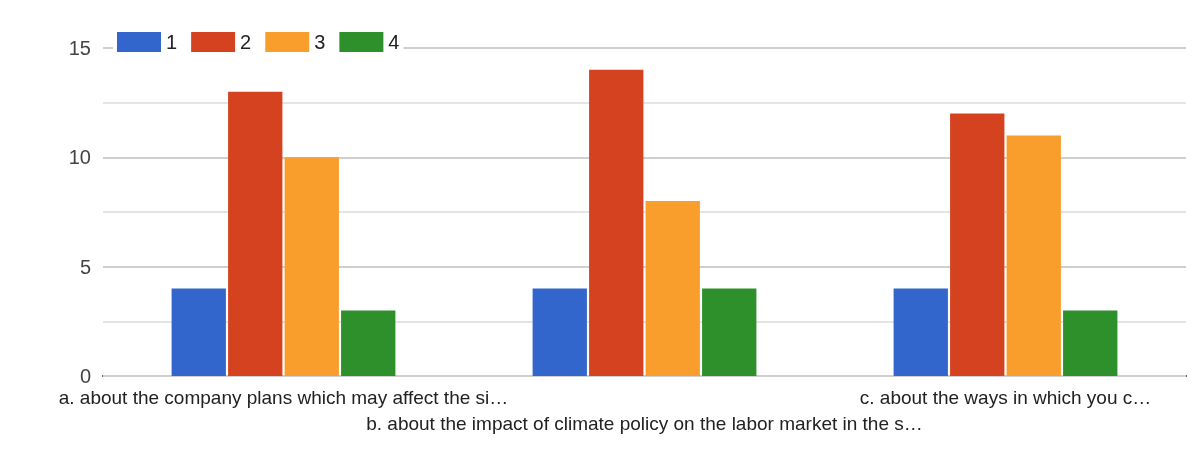 The height and width of the screenshot is (454, 1202). Describe the element at coordinates (320, 42) in the screenshot. I see `legend-label: 3` at that location.